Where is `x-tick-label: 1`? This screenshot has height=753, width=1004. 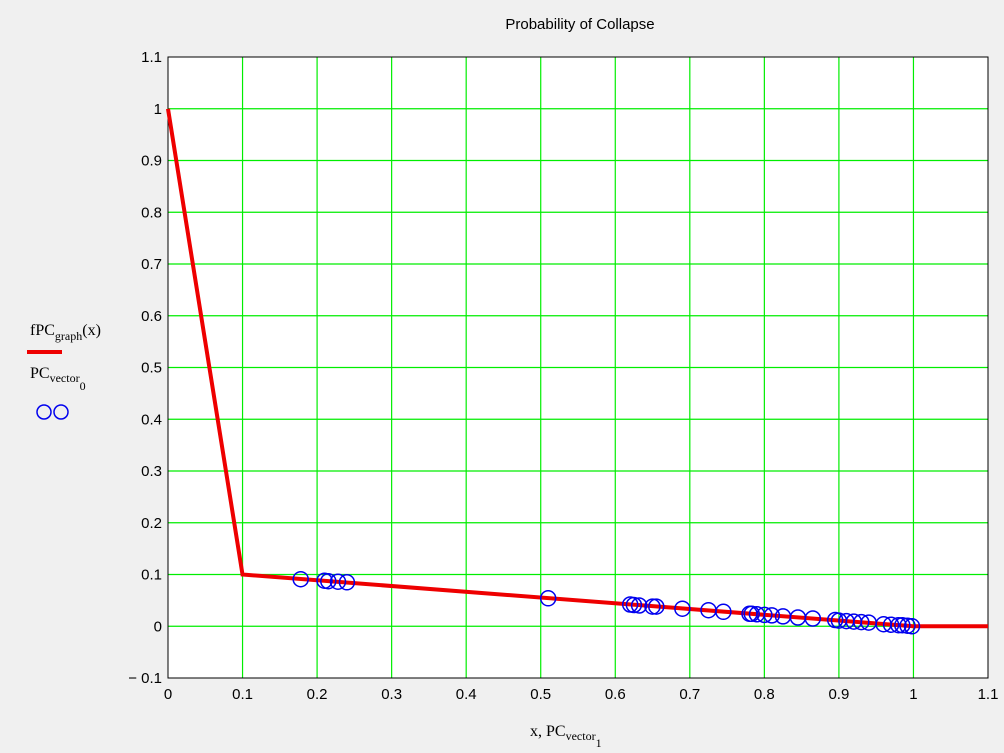 x-tick-label: 1 is located at coordinates (913, 694).